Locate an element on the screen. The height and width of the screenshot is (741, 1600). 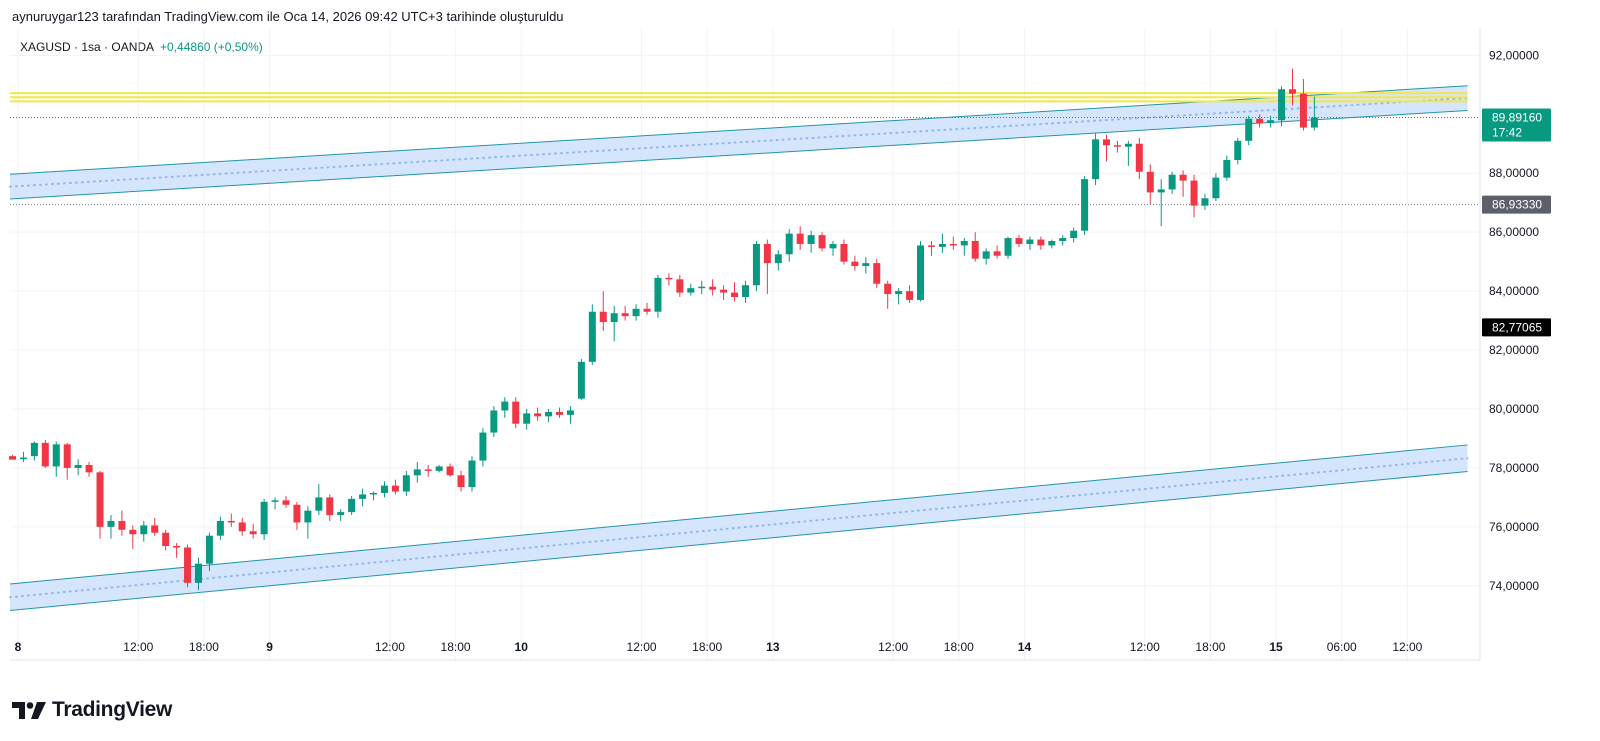
time-tick-label: 10 is located at coordinates (522, 647).